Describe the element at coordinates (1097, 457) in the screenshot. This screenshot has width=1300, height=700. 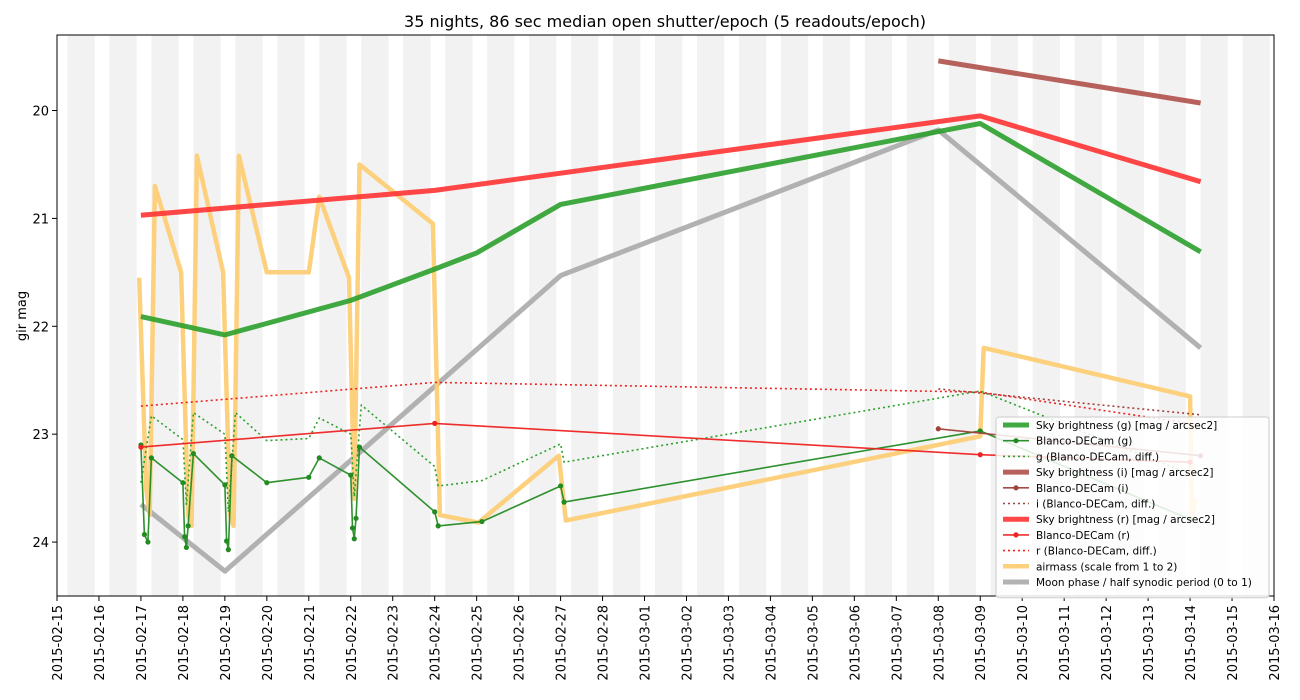
I see `legend-label: g (Blanco-DECam, diff.)` at that location.